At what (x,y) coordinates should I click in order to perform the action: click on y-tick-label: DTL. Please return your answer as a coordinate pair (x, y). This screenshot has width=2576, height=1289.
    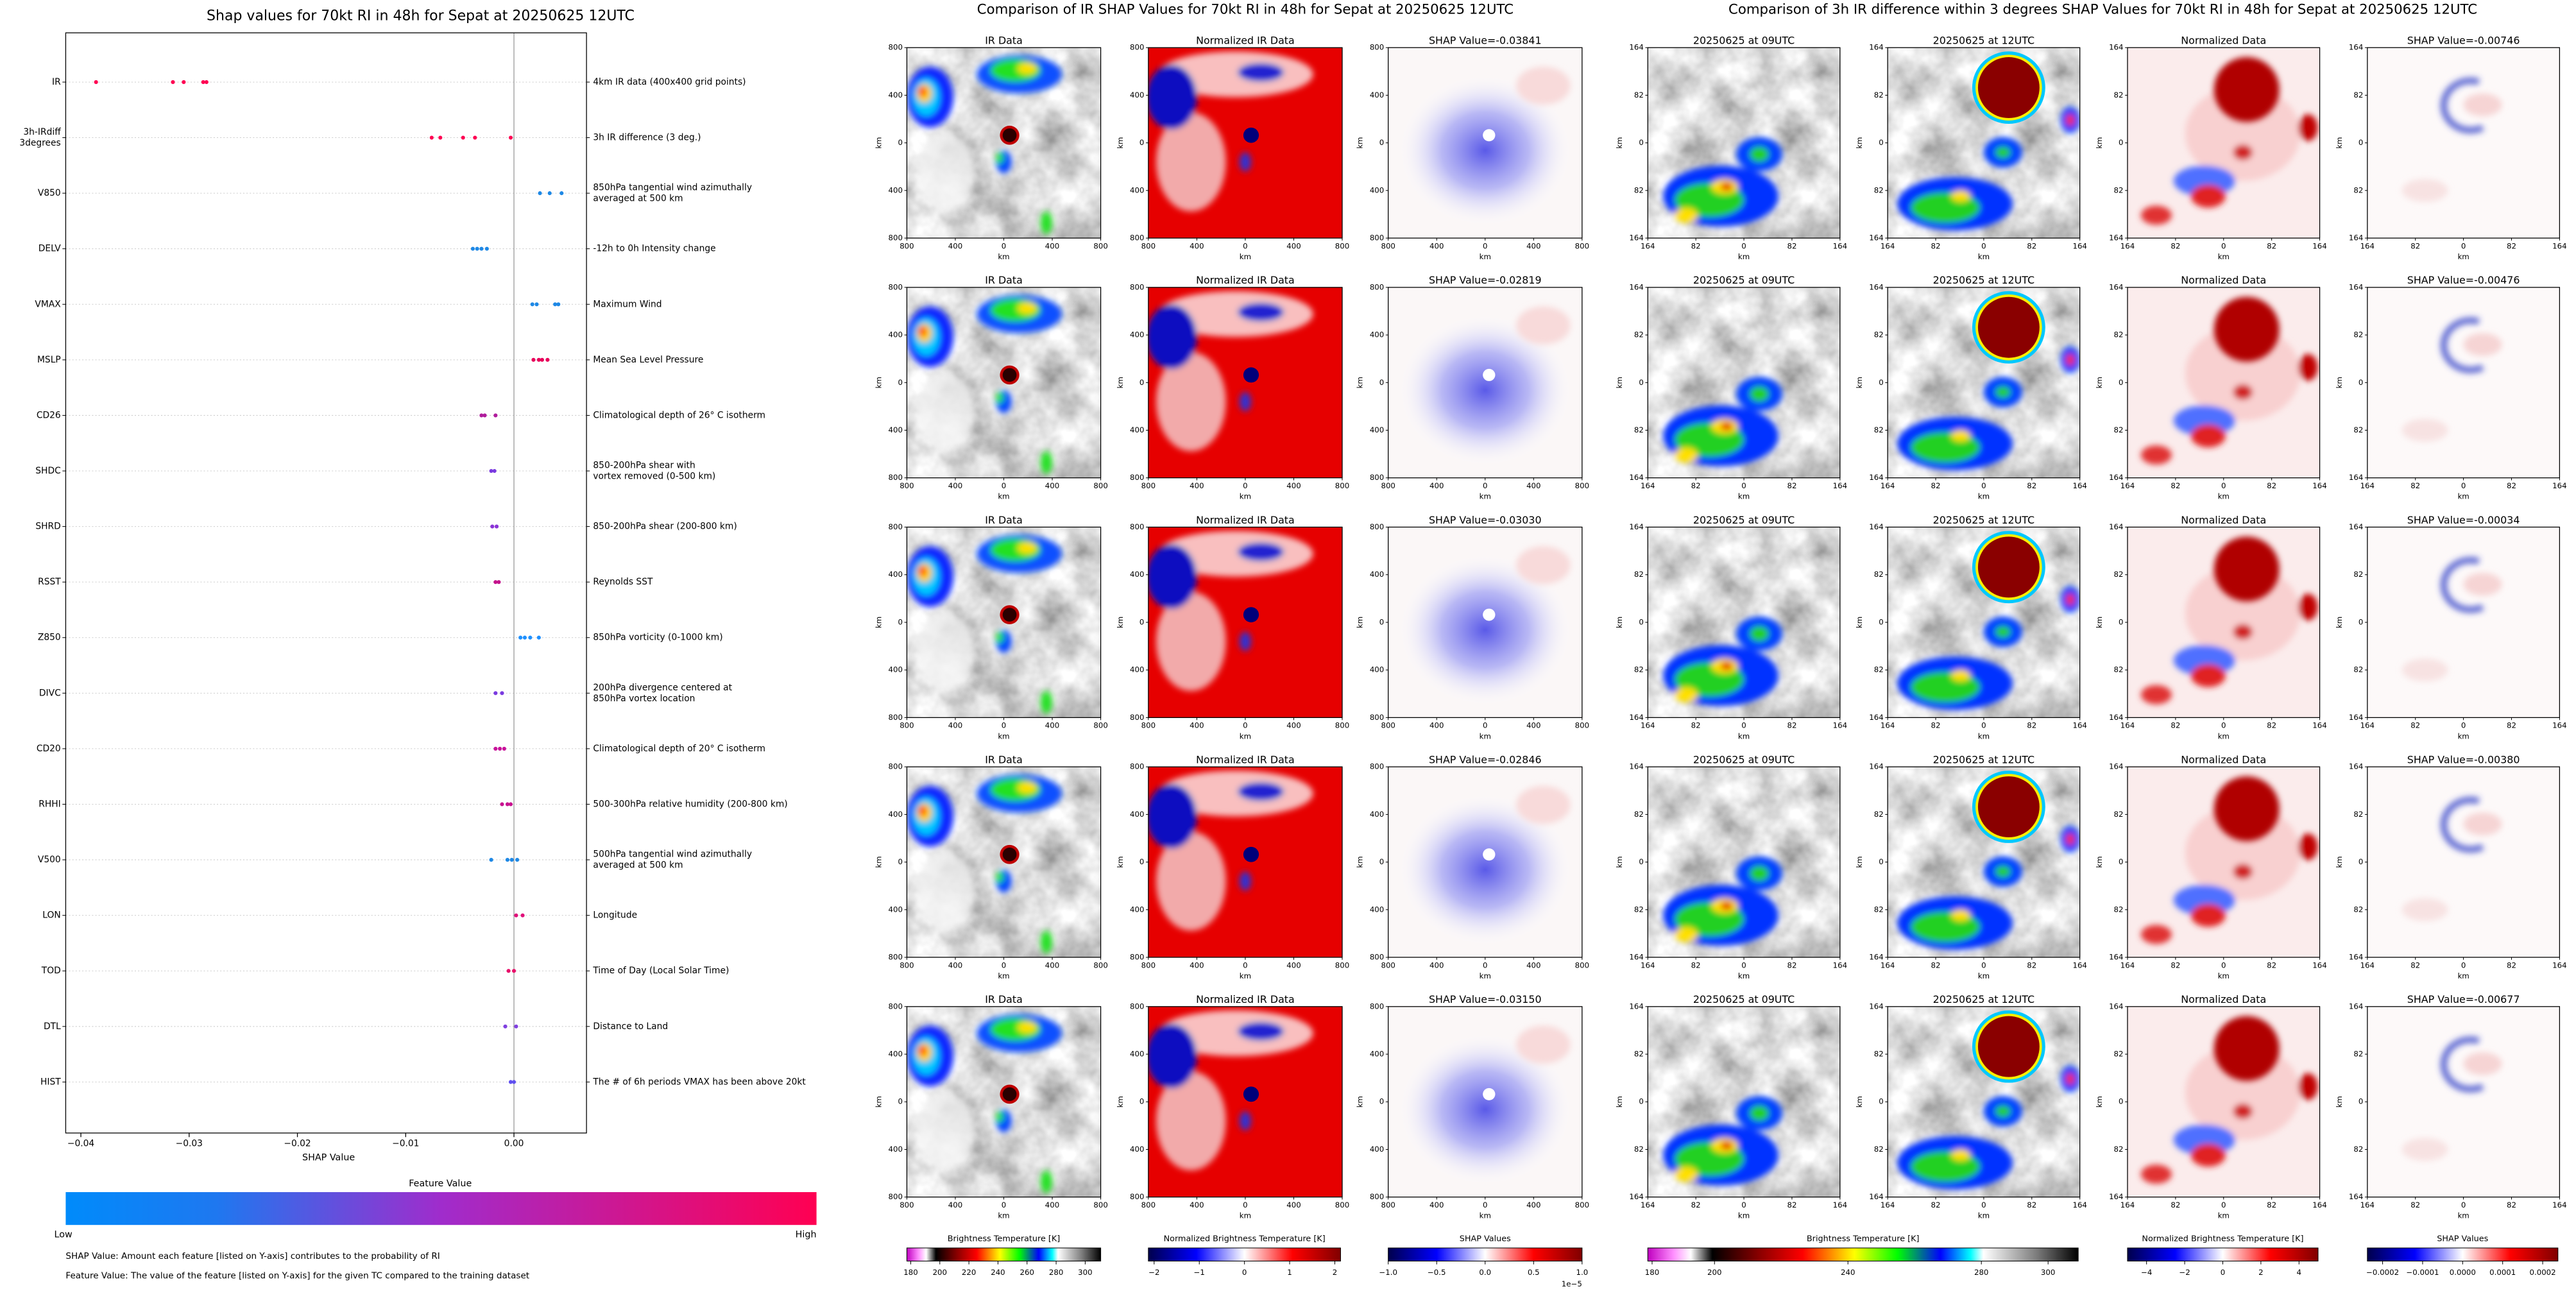
    Looking at the image, I should click on (53, 1026).